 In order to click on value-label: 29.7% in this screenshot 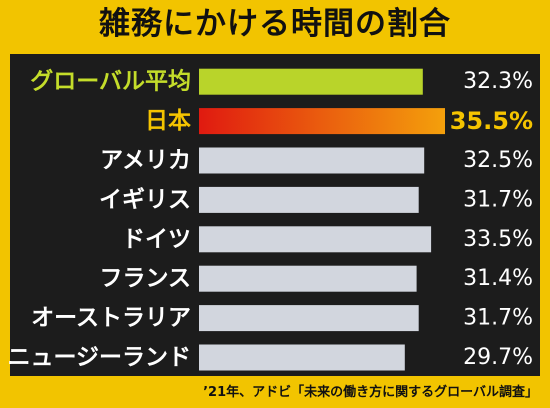, I will do `click(498, 357)`.